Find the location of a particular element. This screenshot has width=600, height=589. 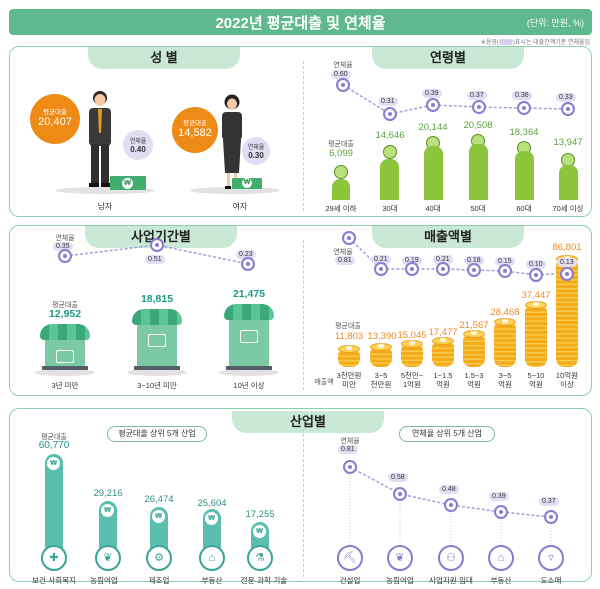

rev-loan-value-2: 15,045 is located at coordinates (412, 335).